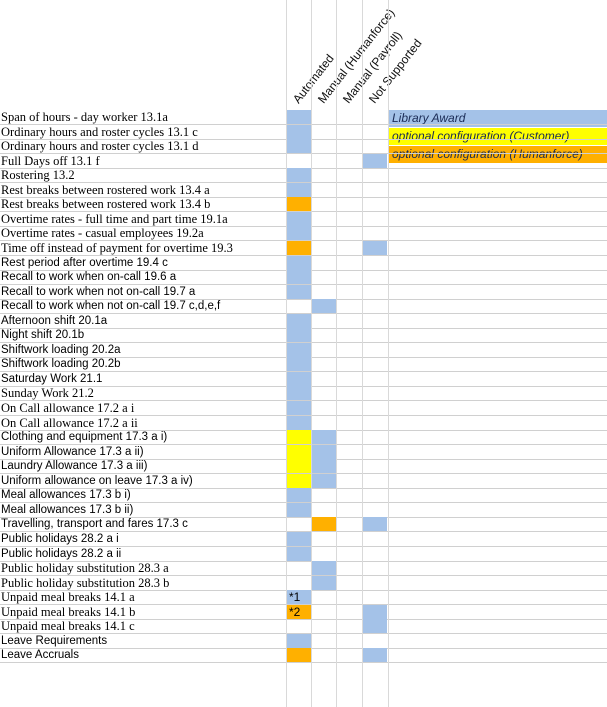 Image resolution: width=607 pixels, height=707 pixels. I want to click on row-label: Overtime rates - casual employees 19.2a, so click(102, 233).